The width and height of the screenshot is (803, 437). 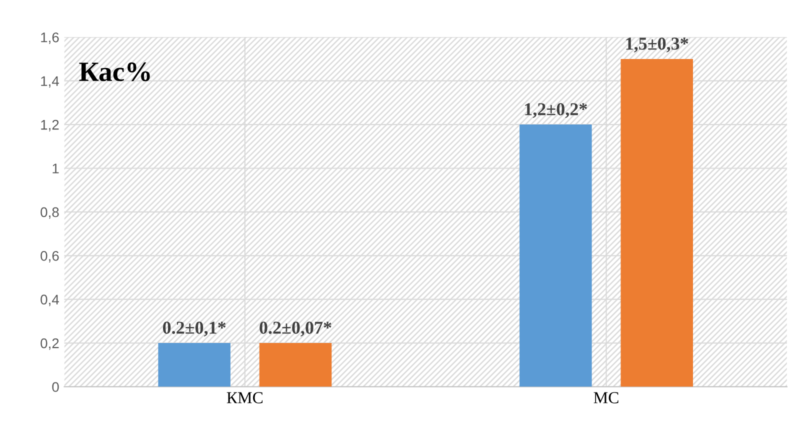 What do you see at coordinates (194, 329) in the screenshot?
I see `data-label: 0.2±0,1*` at bounding box center [194, 329].